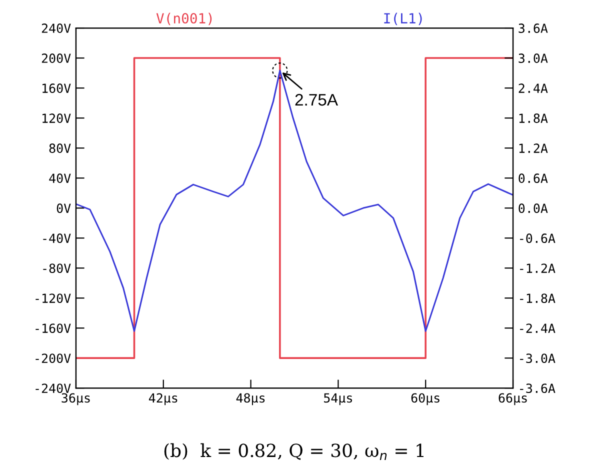  What do you see at coordinates (57, 269) in the screenshot?
I see `y-tick-label: -80V` at bounding box center [57, 269].